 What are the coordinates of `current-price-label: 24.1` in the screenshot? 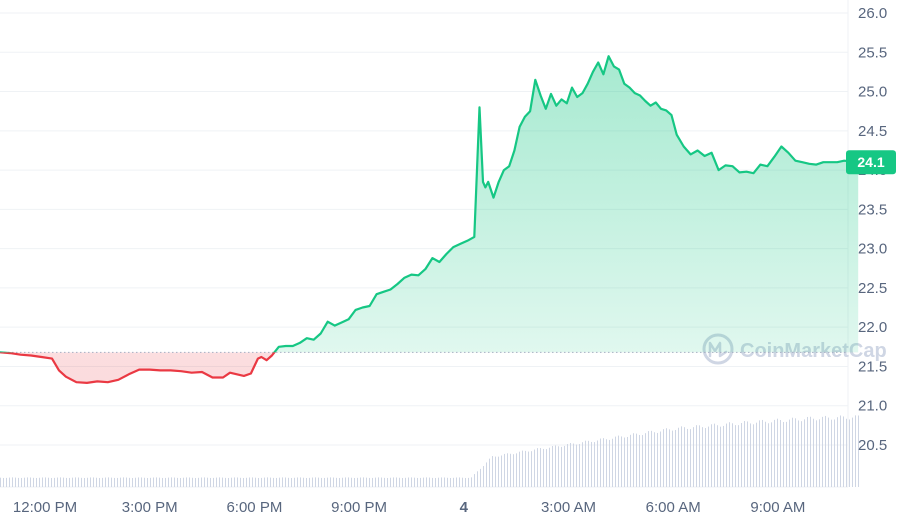 It's located at (870, 162).